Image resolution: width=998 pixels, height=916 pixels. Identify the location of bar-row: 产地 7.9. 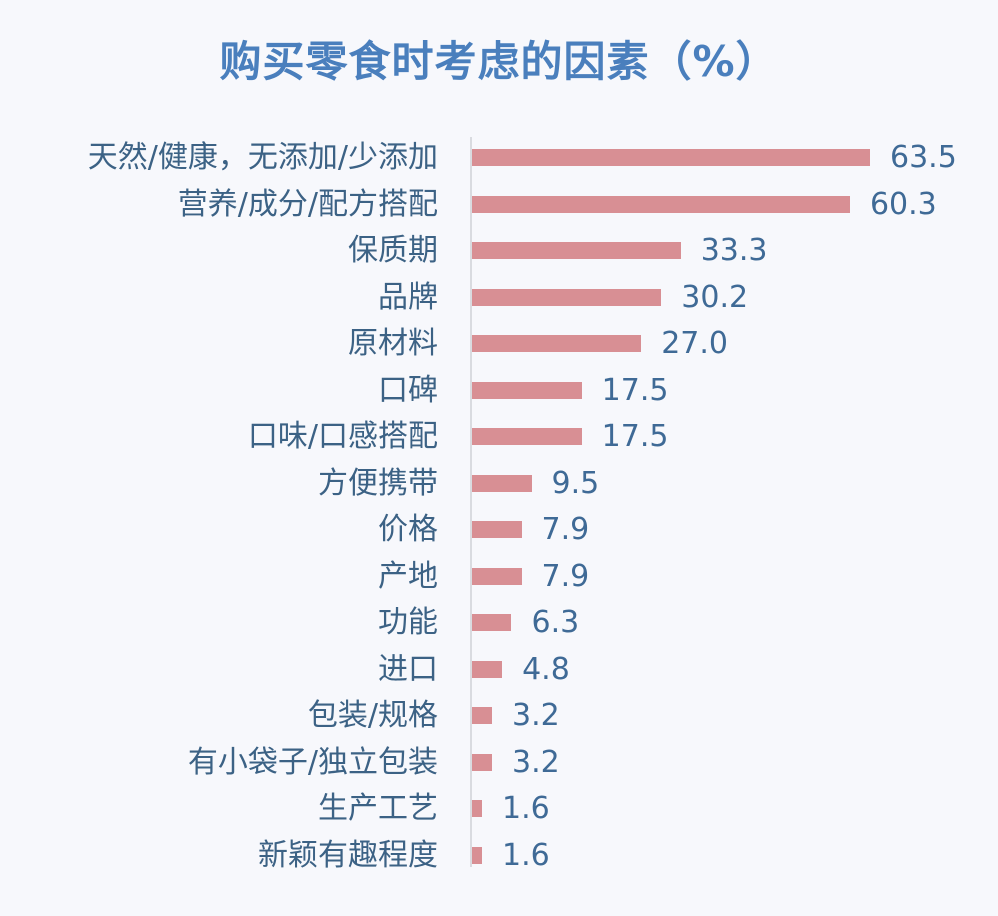
(499, 577).